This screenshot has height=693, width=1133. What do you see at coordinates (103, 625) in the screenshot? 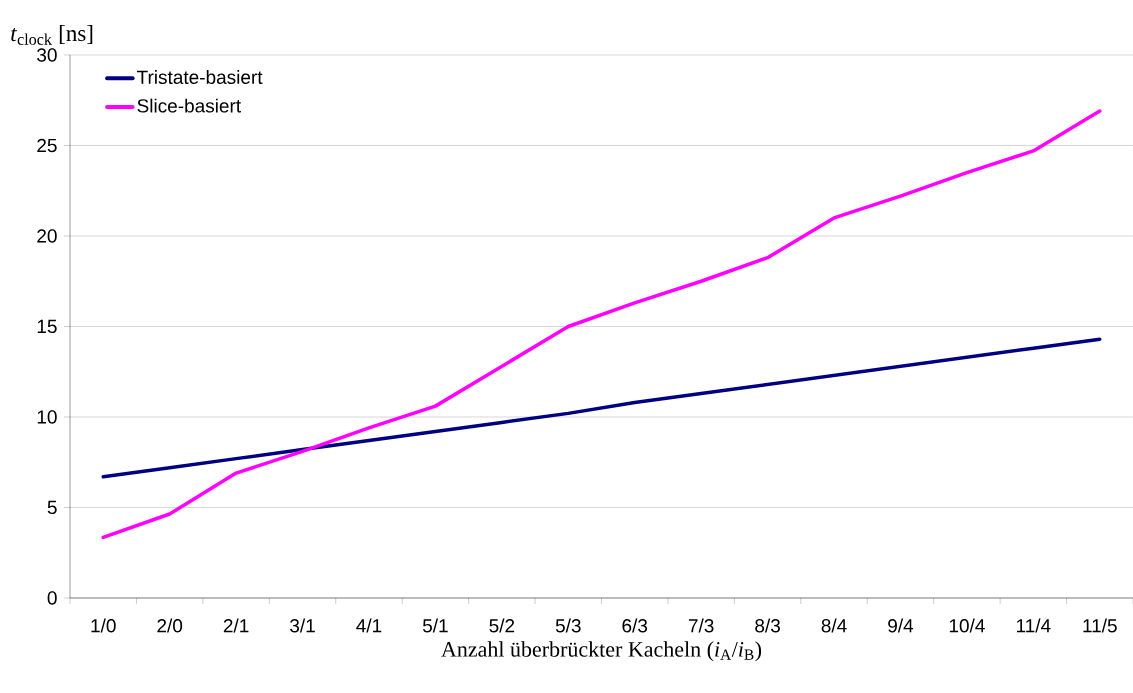
I see `x-tick-label: 1/0` at bounding box center [103, 625].